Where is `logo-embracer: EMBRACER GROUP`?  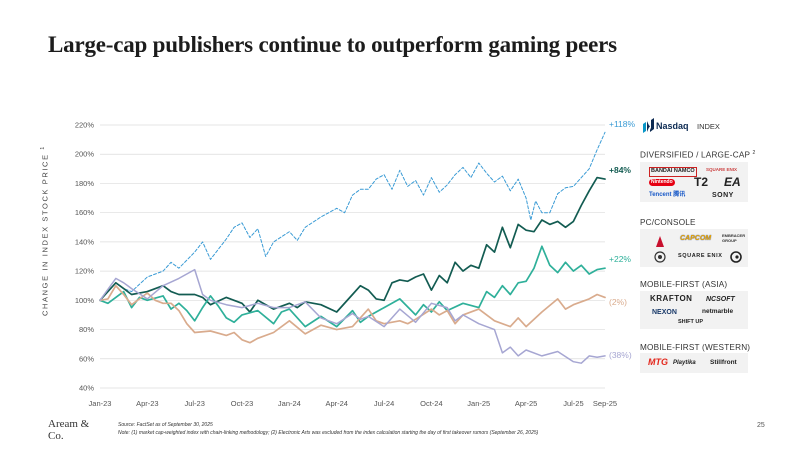 logo-embracer: EMBRACER GROUP is located at coordinates (734, 238).